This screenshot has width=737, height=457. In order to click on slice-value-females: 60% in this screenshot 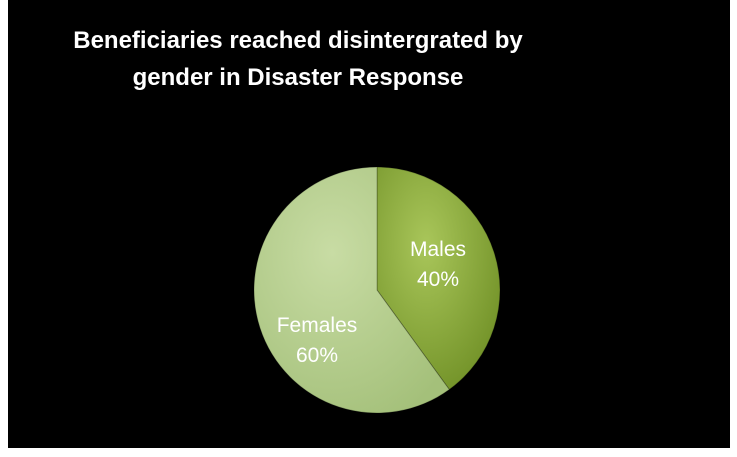, I will do `click(317, 355)`.